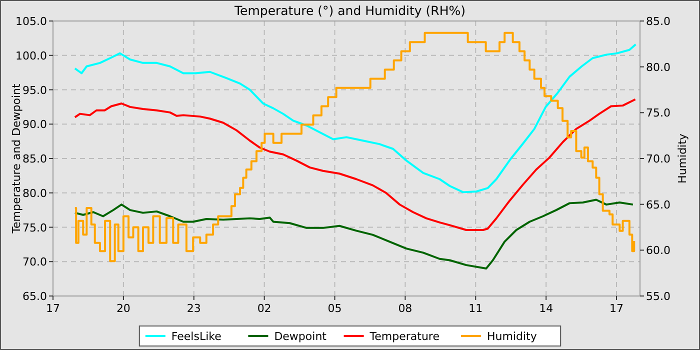  What do you see at coordinates (404, 336) in the screenshot?
I see `legend-label: Temperature` at bounding box center [404, 336].